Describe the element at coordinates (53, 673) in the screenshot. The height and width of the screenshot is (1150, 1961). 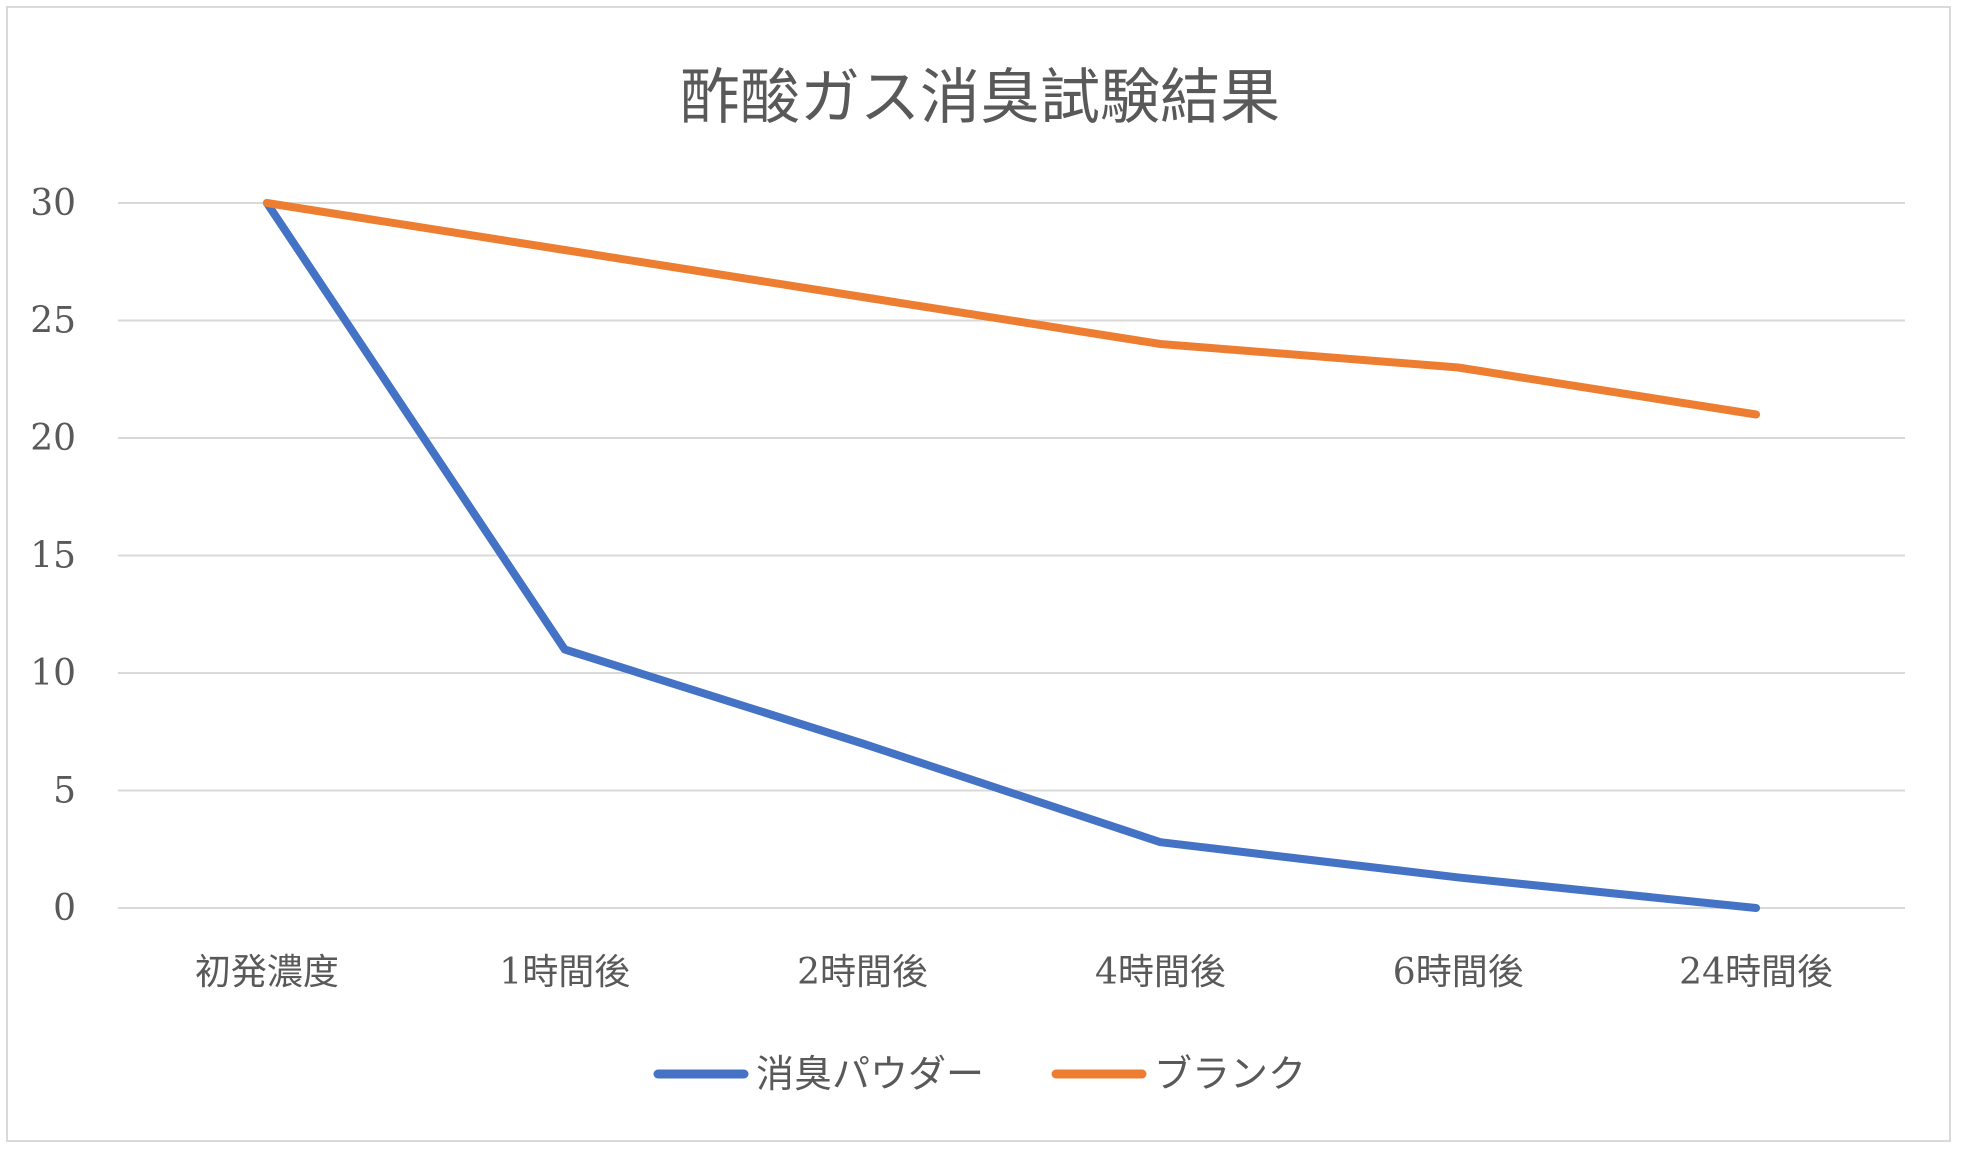
I see `y-tick-label: 10` at that location.